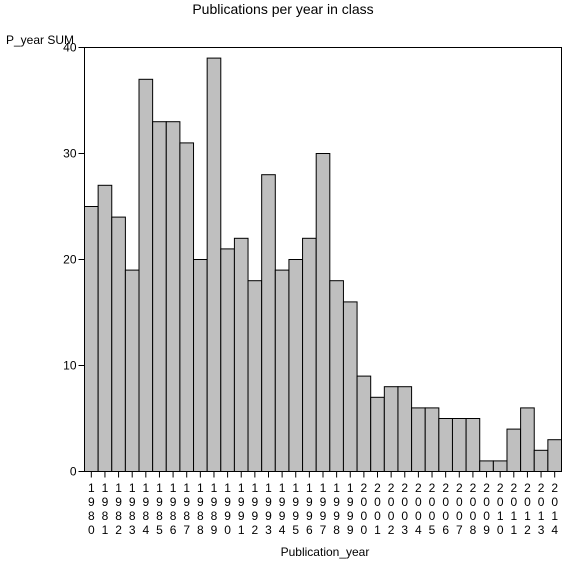 This screenshot has width=567, height=567. Describe the element at coordinates (514, 450) in the screenshot. I see `bar-2011` at that location.